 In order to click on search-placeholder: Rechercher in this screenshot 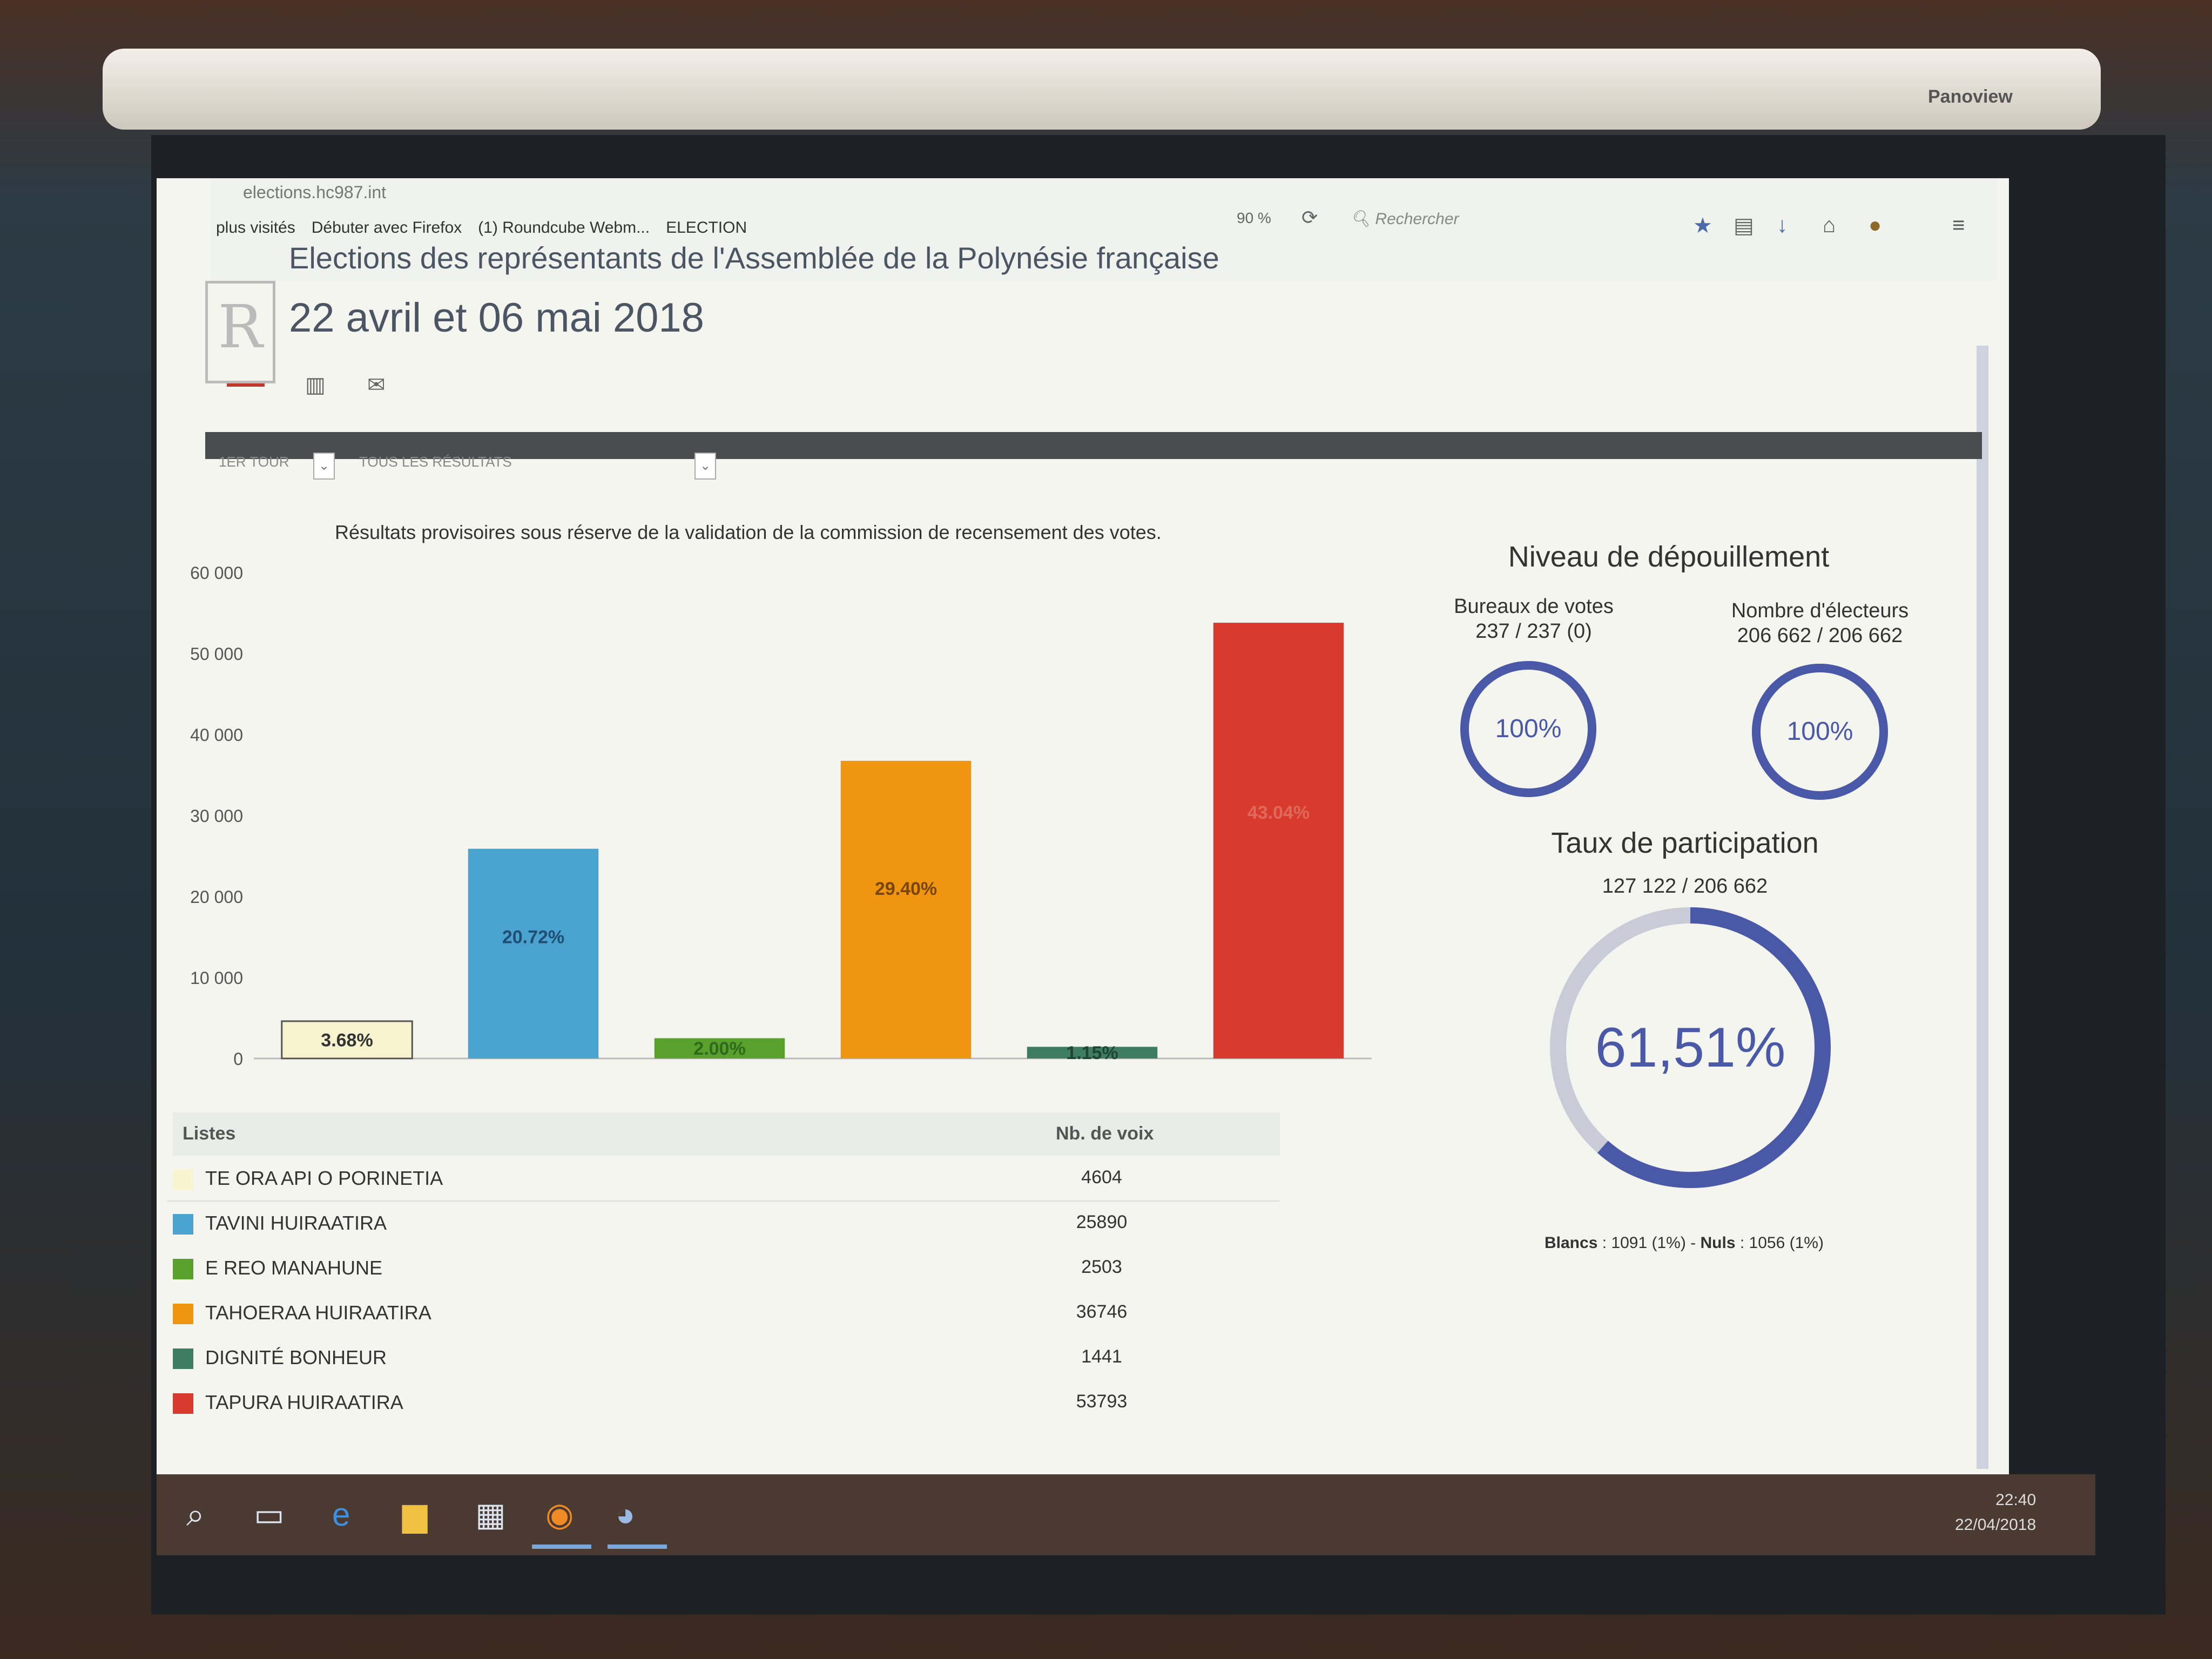, I will do `click(1417, 219)`.